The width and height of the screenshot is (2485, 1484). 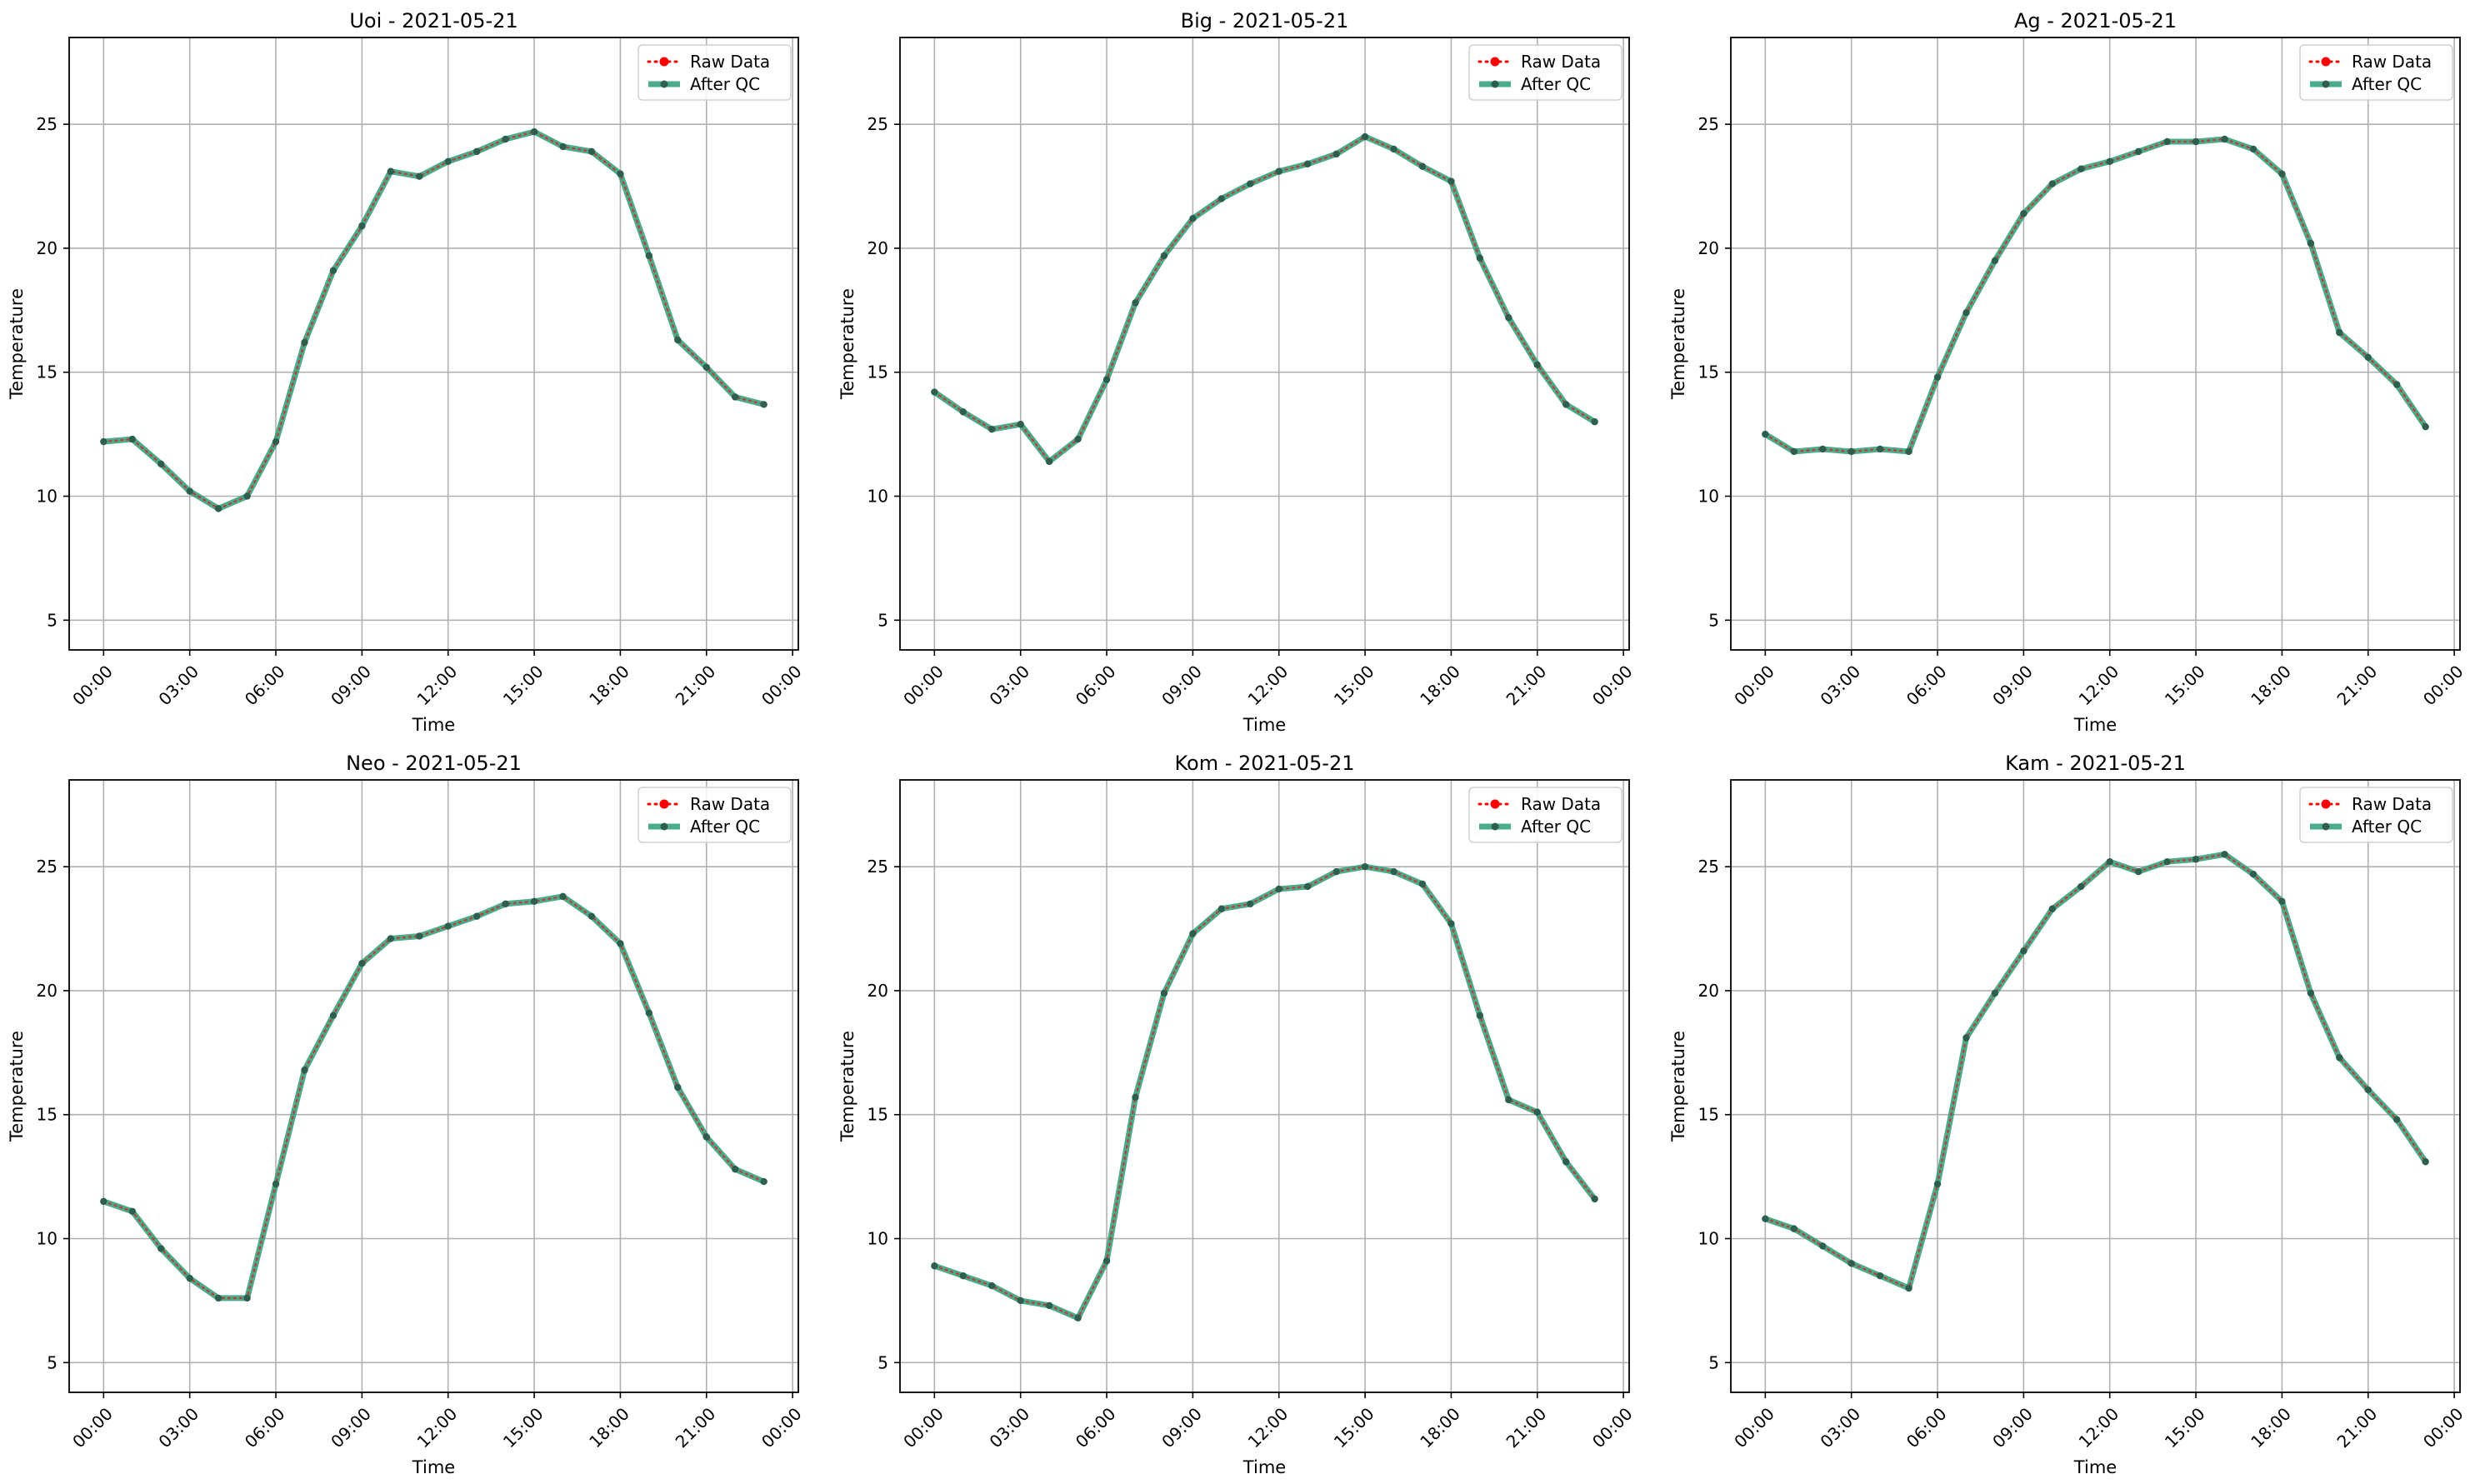 What do you see at coordinates (1708, 497) in the screenshot?
I see `y-tick-label: 10` at bounding box center [1708, 497].